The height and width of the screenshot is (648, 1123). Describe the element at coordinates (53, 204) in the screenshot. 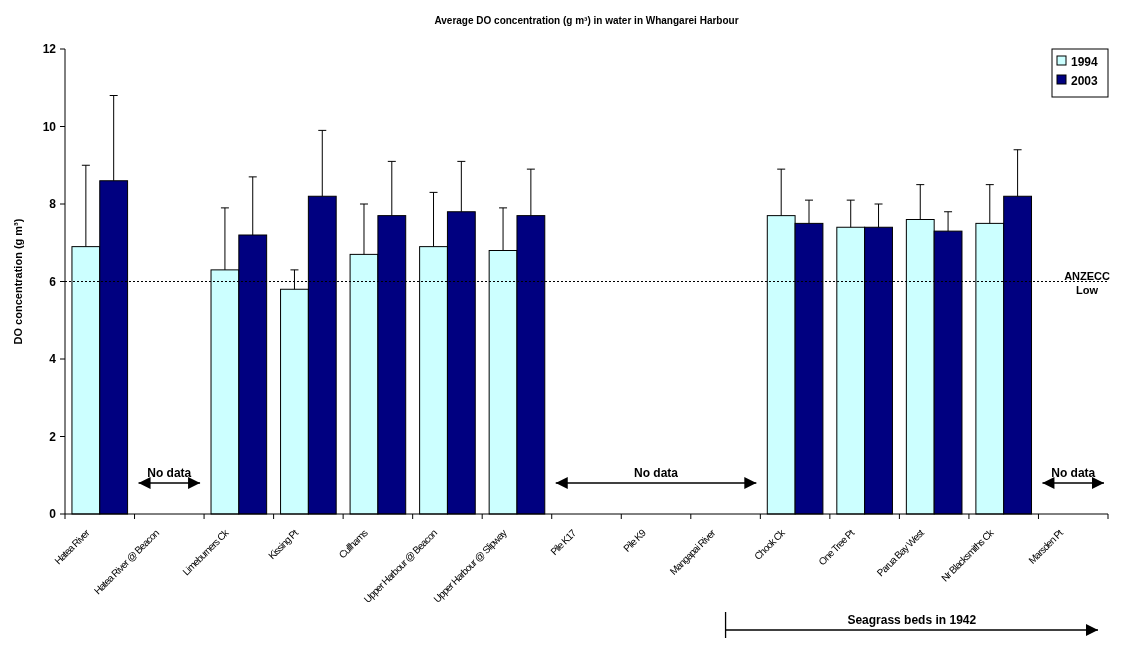

I see `y-tick-label: 8` at that location.